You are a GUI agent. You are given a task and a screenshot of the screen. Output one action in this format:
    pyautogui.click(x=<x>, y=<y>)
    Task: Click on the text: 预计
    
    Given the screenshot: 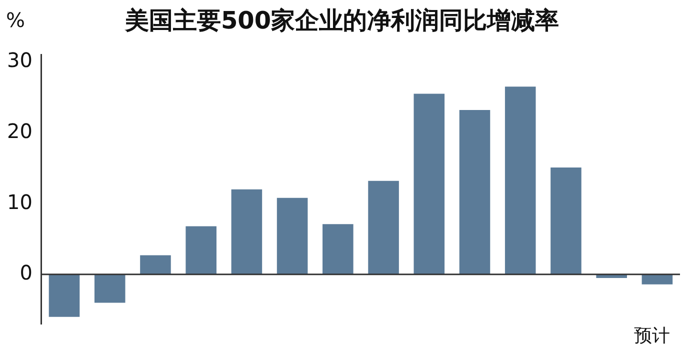 What is the action you would take?
    pyautogui.click(x=652, y=336)
    